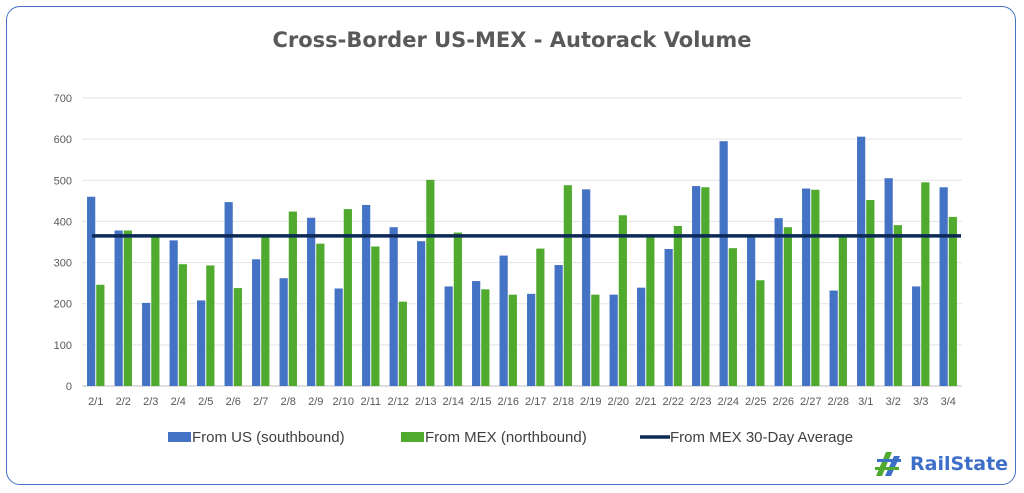 The image size is (1024, 493). I want to click on x-tick-label: 2/24, so click(728, 402).